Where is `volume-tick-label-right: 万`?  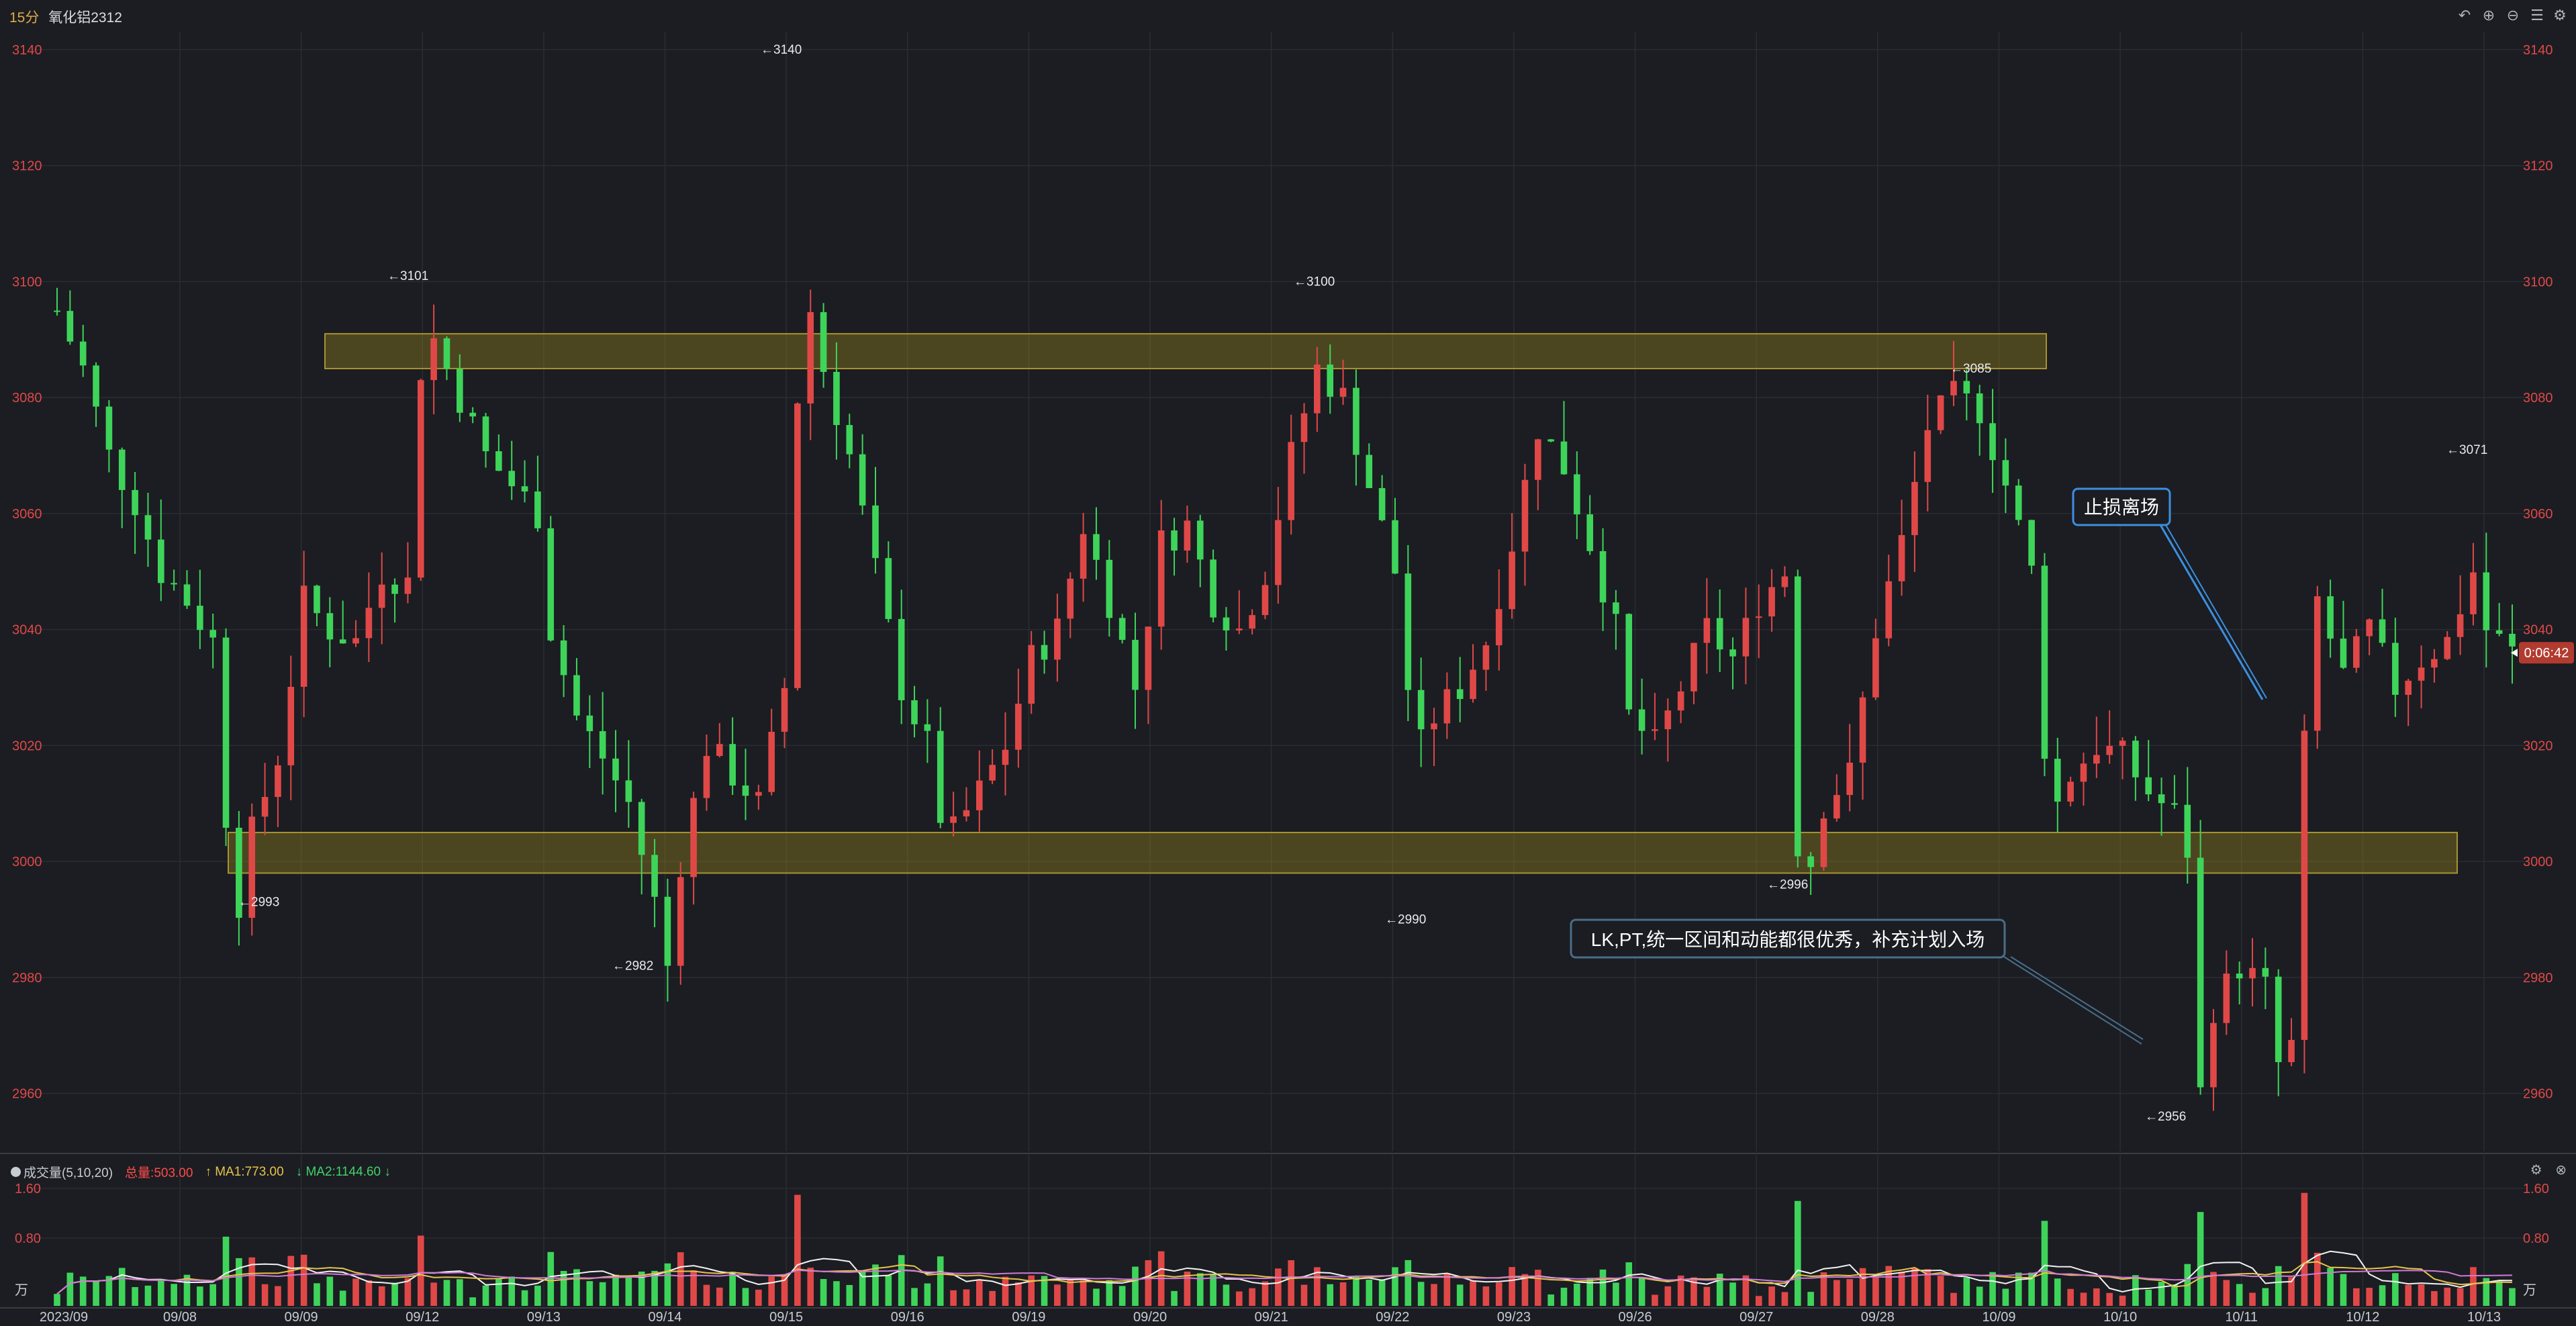
volume-tick-label-right: 万 is located at coordinates (2529, 1290).